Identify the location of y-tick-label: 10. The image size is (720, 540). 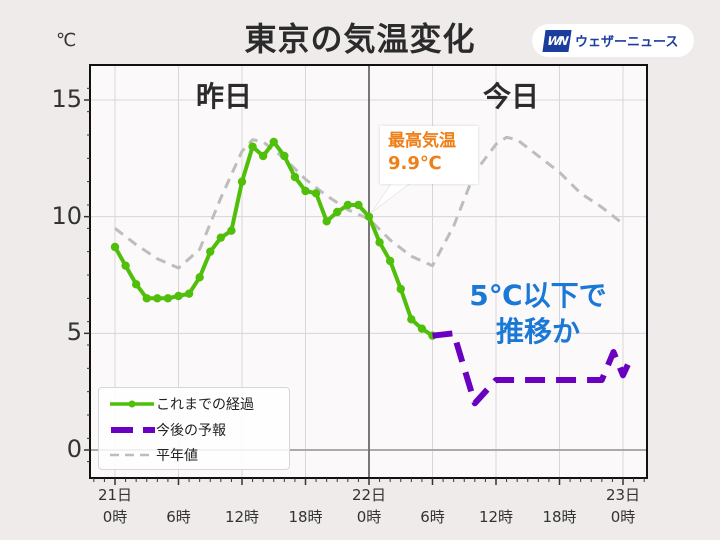
(66, 215).